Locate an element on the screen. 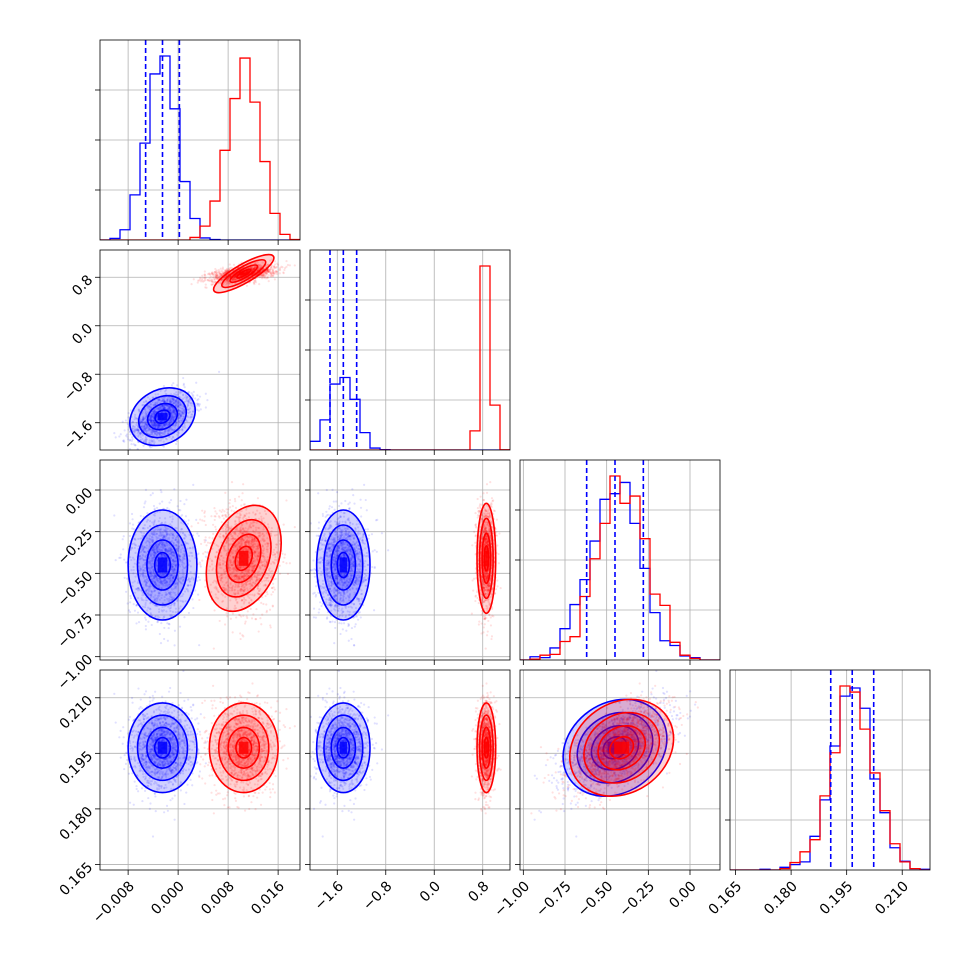 Image resolution: width=970 pixels, height=970 pixels. y-tick-label: 0.8 is located at coordinates (82, 285).